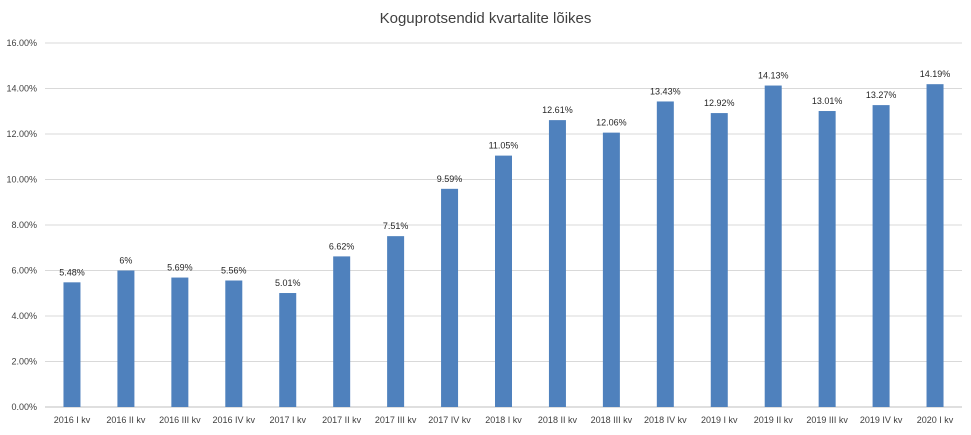 The image size is (971, 435). Describe the element at coordinates (881, 95) in the screenshot. I see `data-label: 13.27%` at that location.